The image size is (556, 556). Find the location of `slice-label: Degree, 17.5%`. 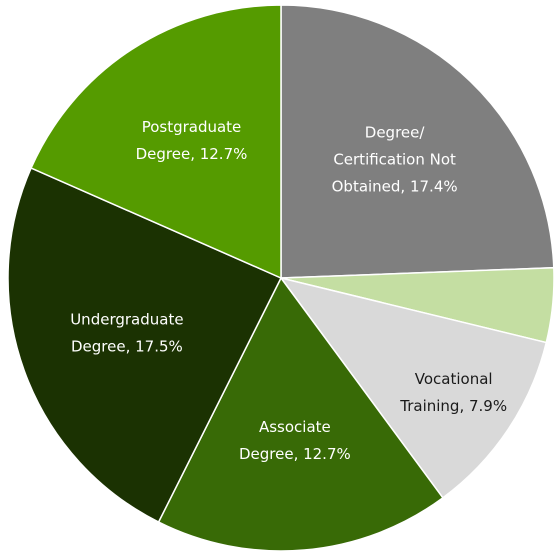

slice-label: Degree, 17.5% is located at coordinates (127, 346).